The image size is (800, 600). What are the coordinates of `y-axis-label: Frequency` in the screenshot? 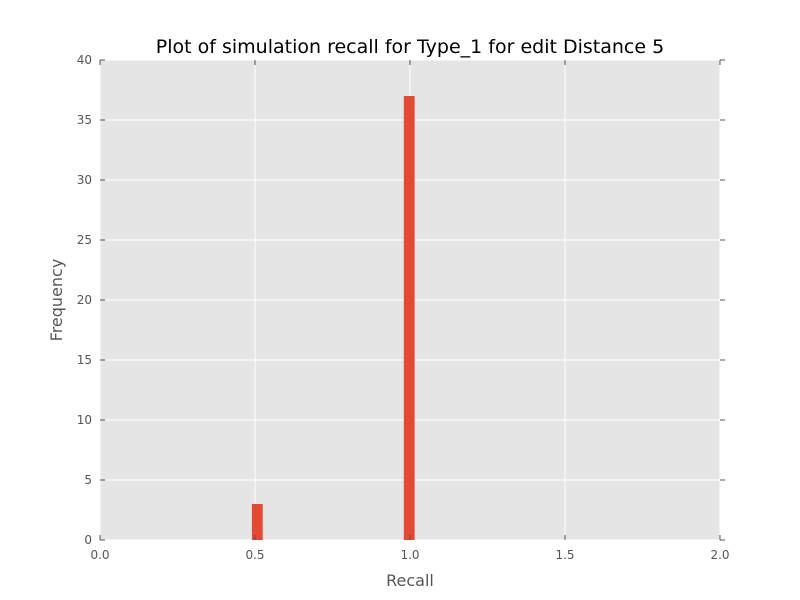 It's located at (56, 300).